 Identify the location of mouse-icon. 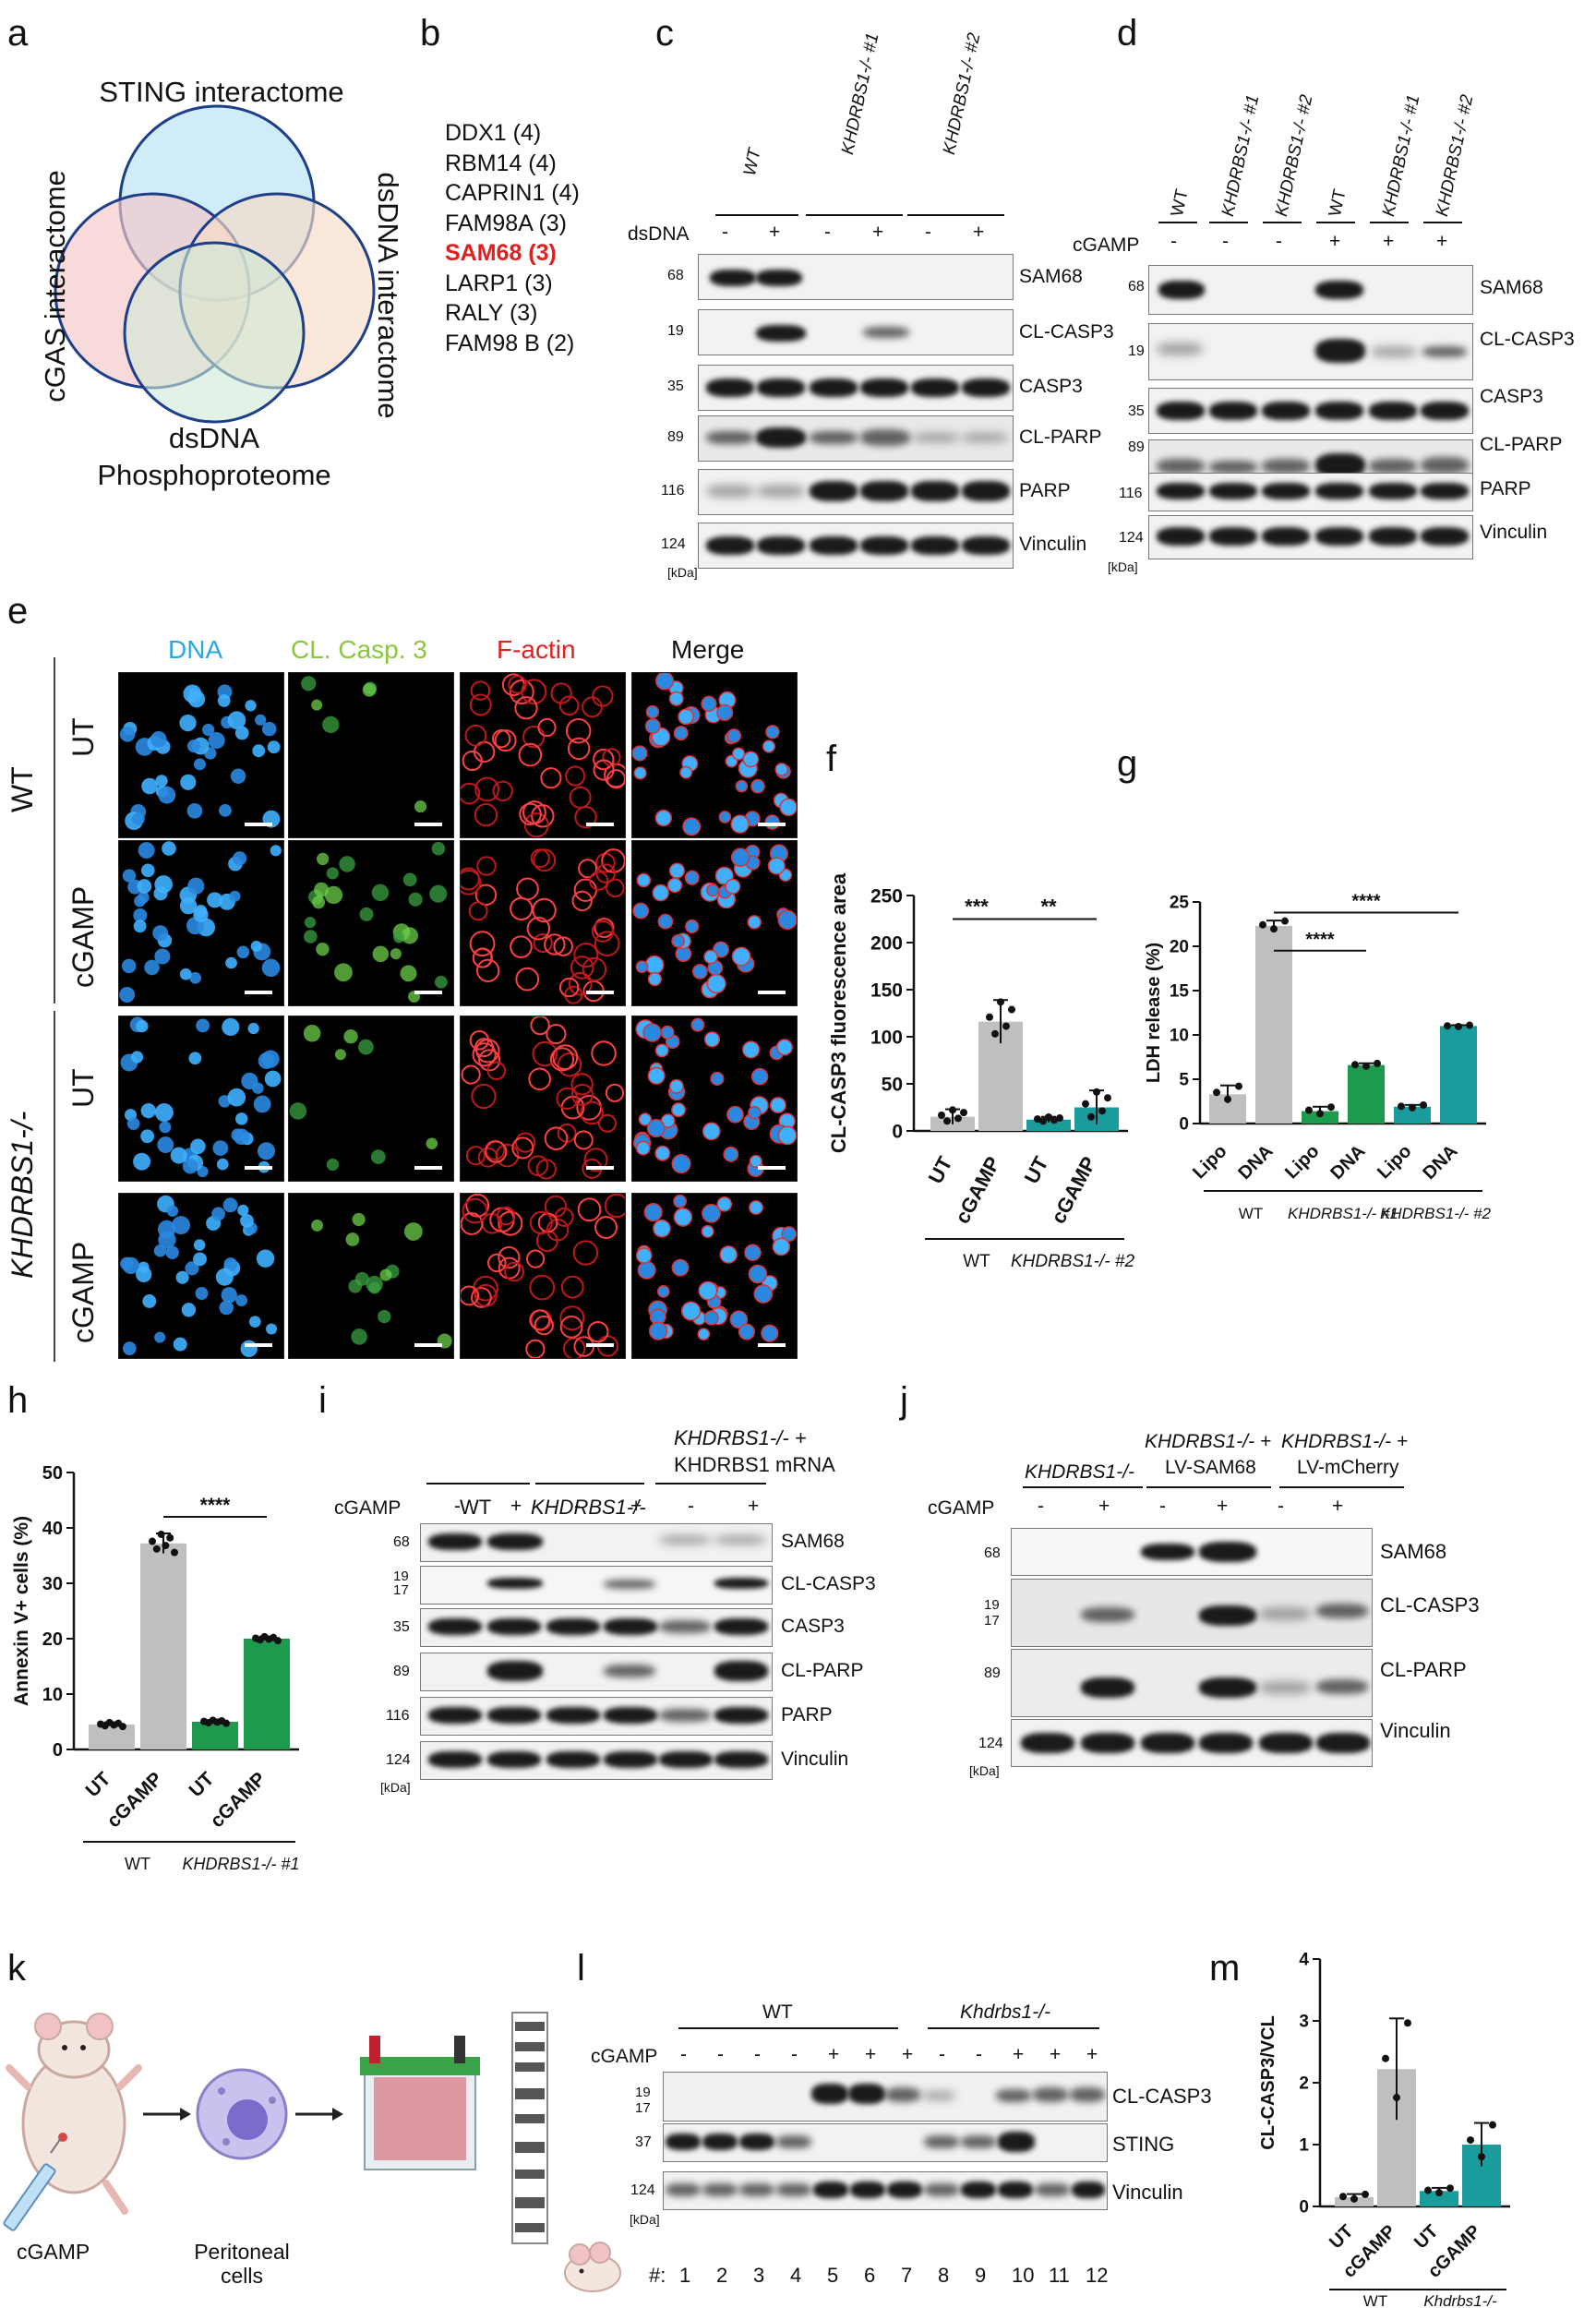
(74, 2114).